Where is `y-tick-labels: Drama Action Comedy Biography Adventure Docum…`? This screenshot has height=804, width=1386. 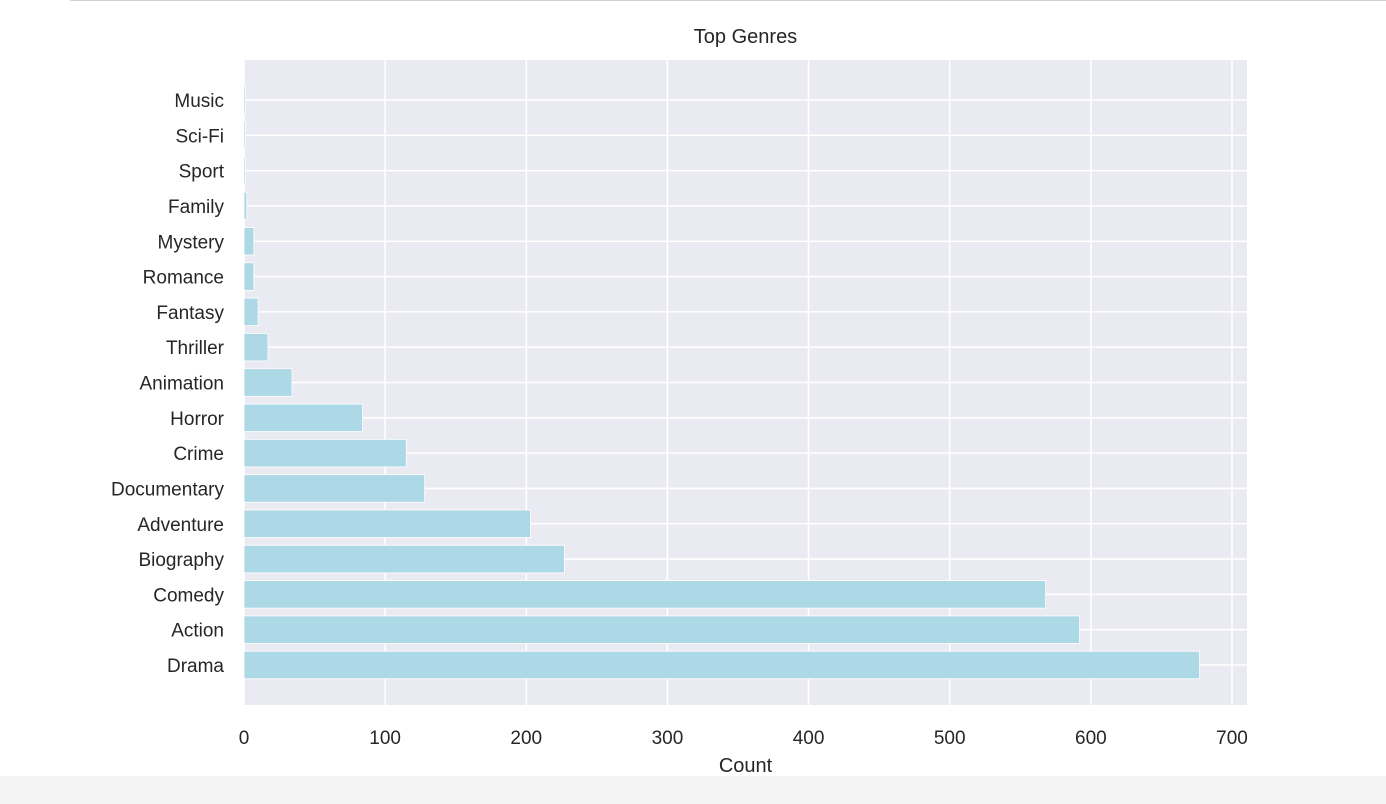
y-tick-labels: Drama Action Comedy Biography Adventure Docum… is located at coordinates (168, 384).